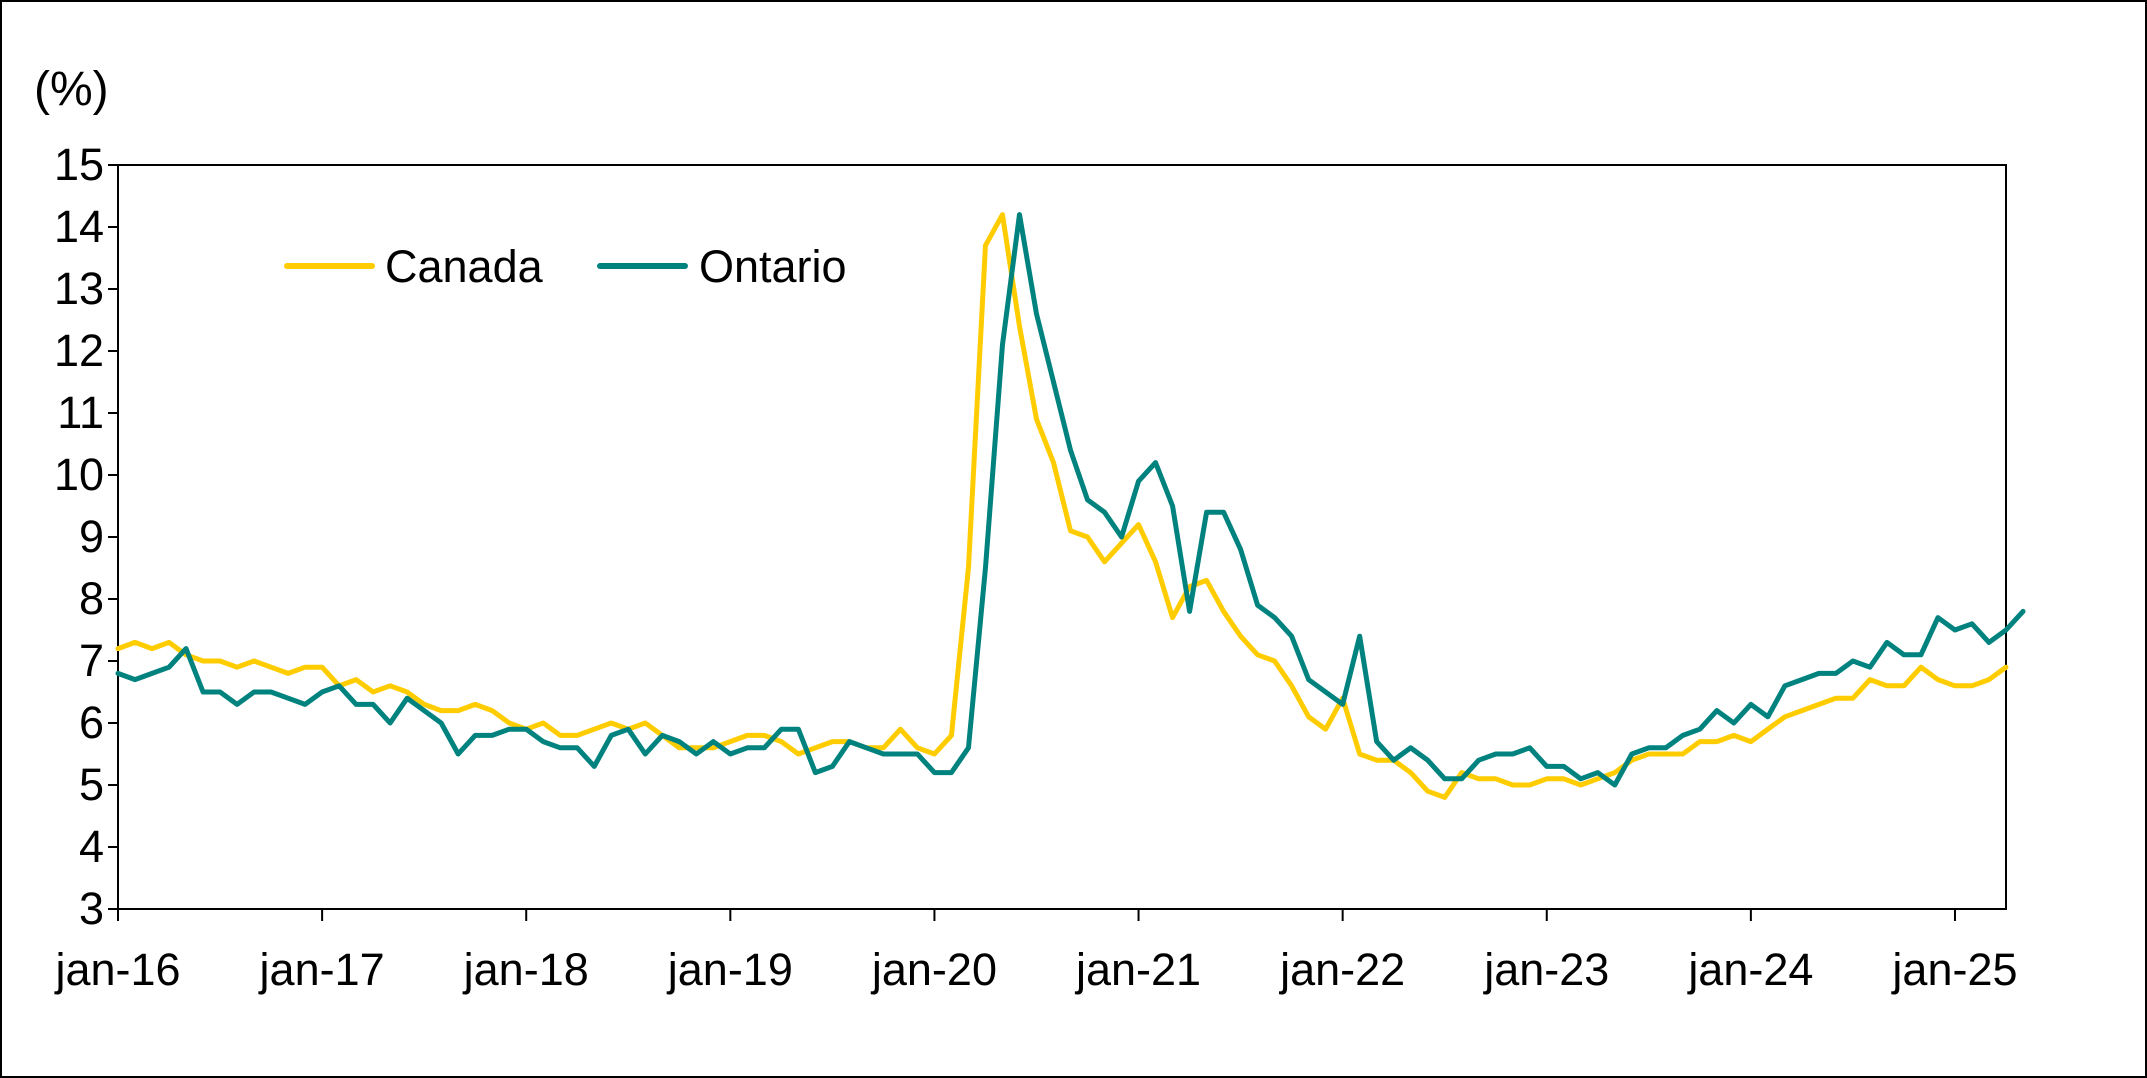 The width and height of the screenshot is (2147, 1078). Describe the element at coordinates (79, 350) in the screenshot. I see `y-tick-label: 12` at that location.